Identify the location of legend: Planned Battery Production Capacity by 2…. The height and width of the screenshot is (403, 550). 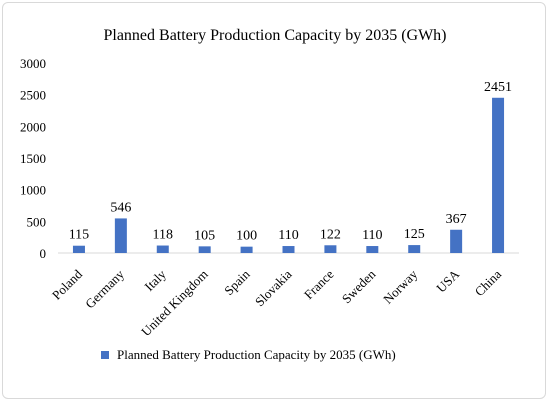
(248, 354).